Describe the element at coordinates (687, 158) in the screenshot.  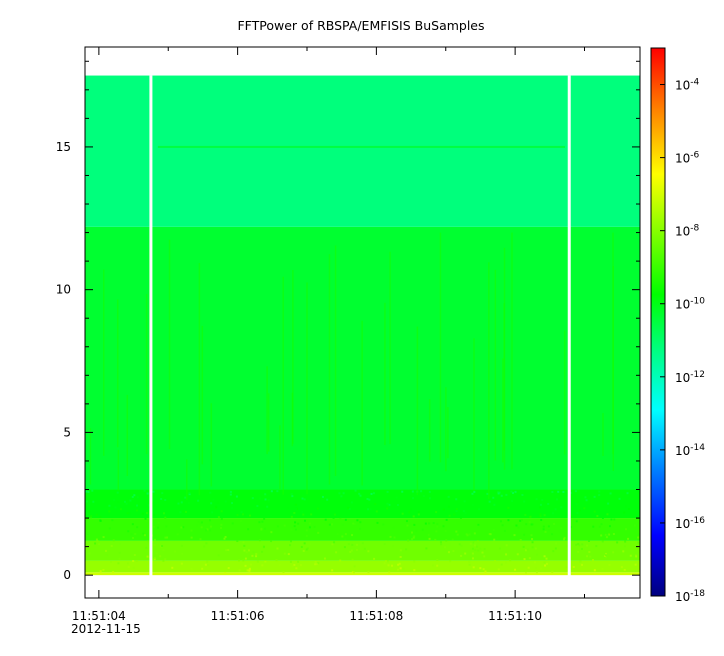
I see `colorbar-tick-label: 10-6` at that location.